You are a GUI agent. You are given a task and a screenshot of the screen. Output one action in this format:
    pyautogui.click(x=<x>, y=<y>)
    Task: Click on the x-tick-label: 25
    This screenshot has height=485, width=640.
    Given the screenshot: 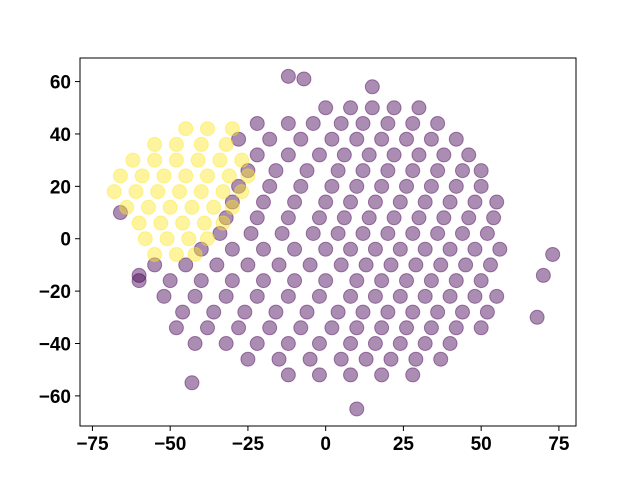 What is the action you would take?
    pyautogui.click(x=404, y=444)
    